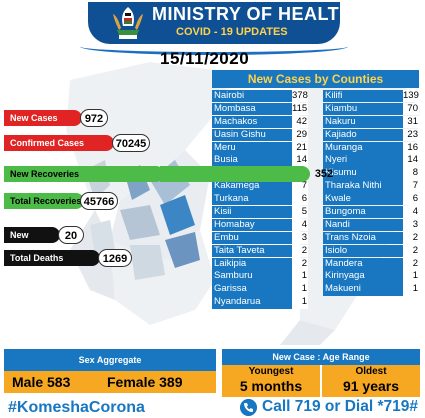 The image size is (425, 418). What do you see at coordinates (300, 122) in the screenshot?
I see `county-count: 42` at bounding box center [300, 122].